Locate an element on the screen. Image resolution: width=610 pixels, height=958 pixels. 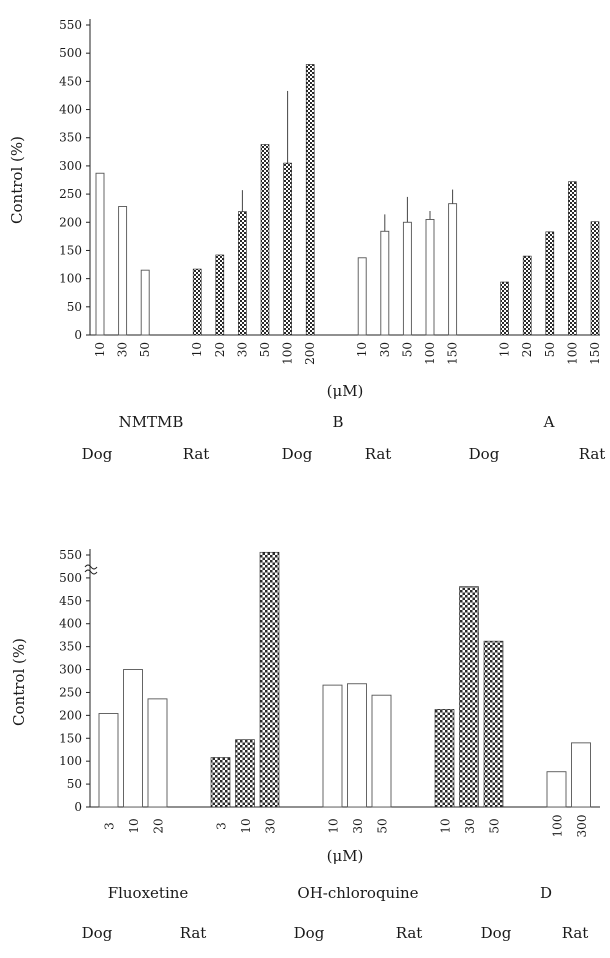
x-tick-label: 300 is located at coordinates (582, 826).